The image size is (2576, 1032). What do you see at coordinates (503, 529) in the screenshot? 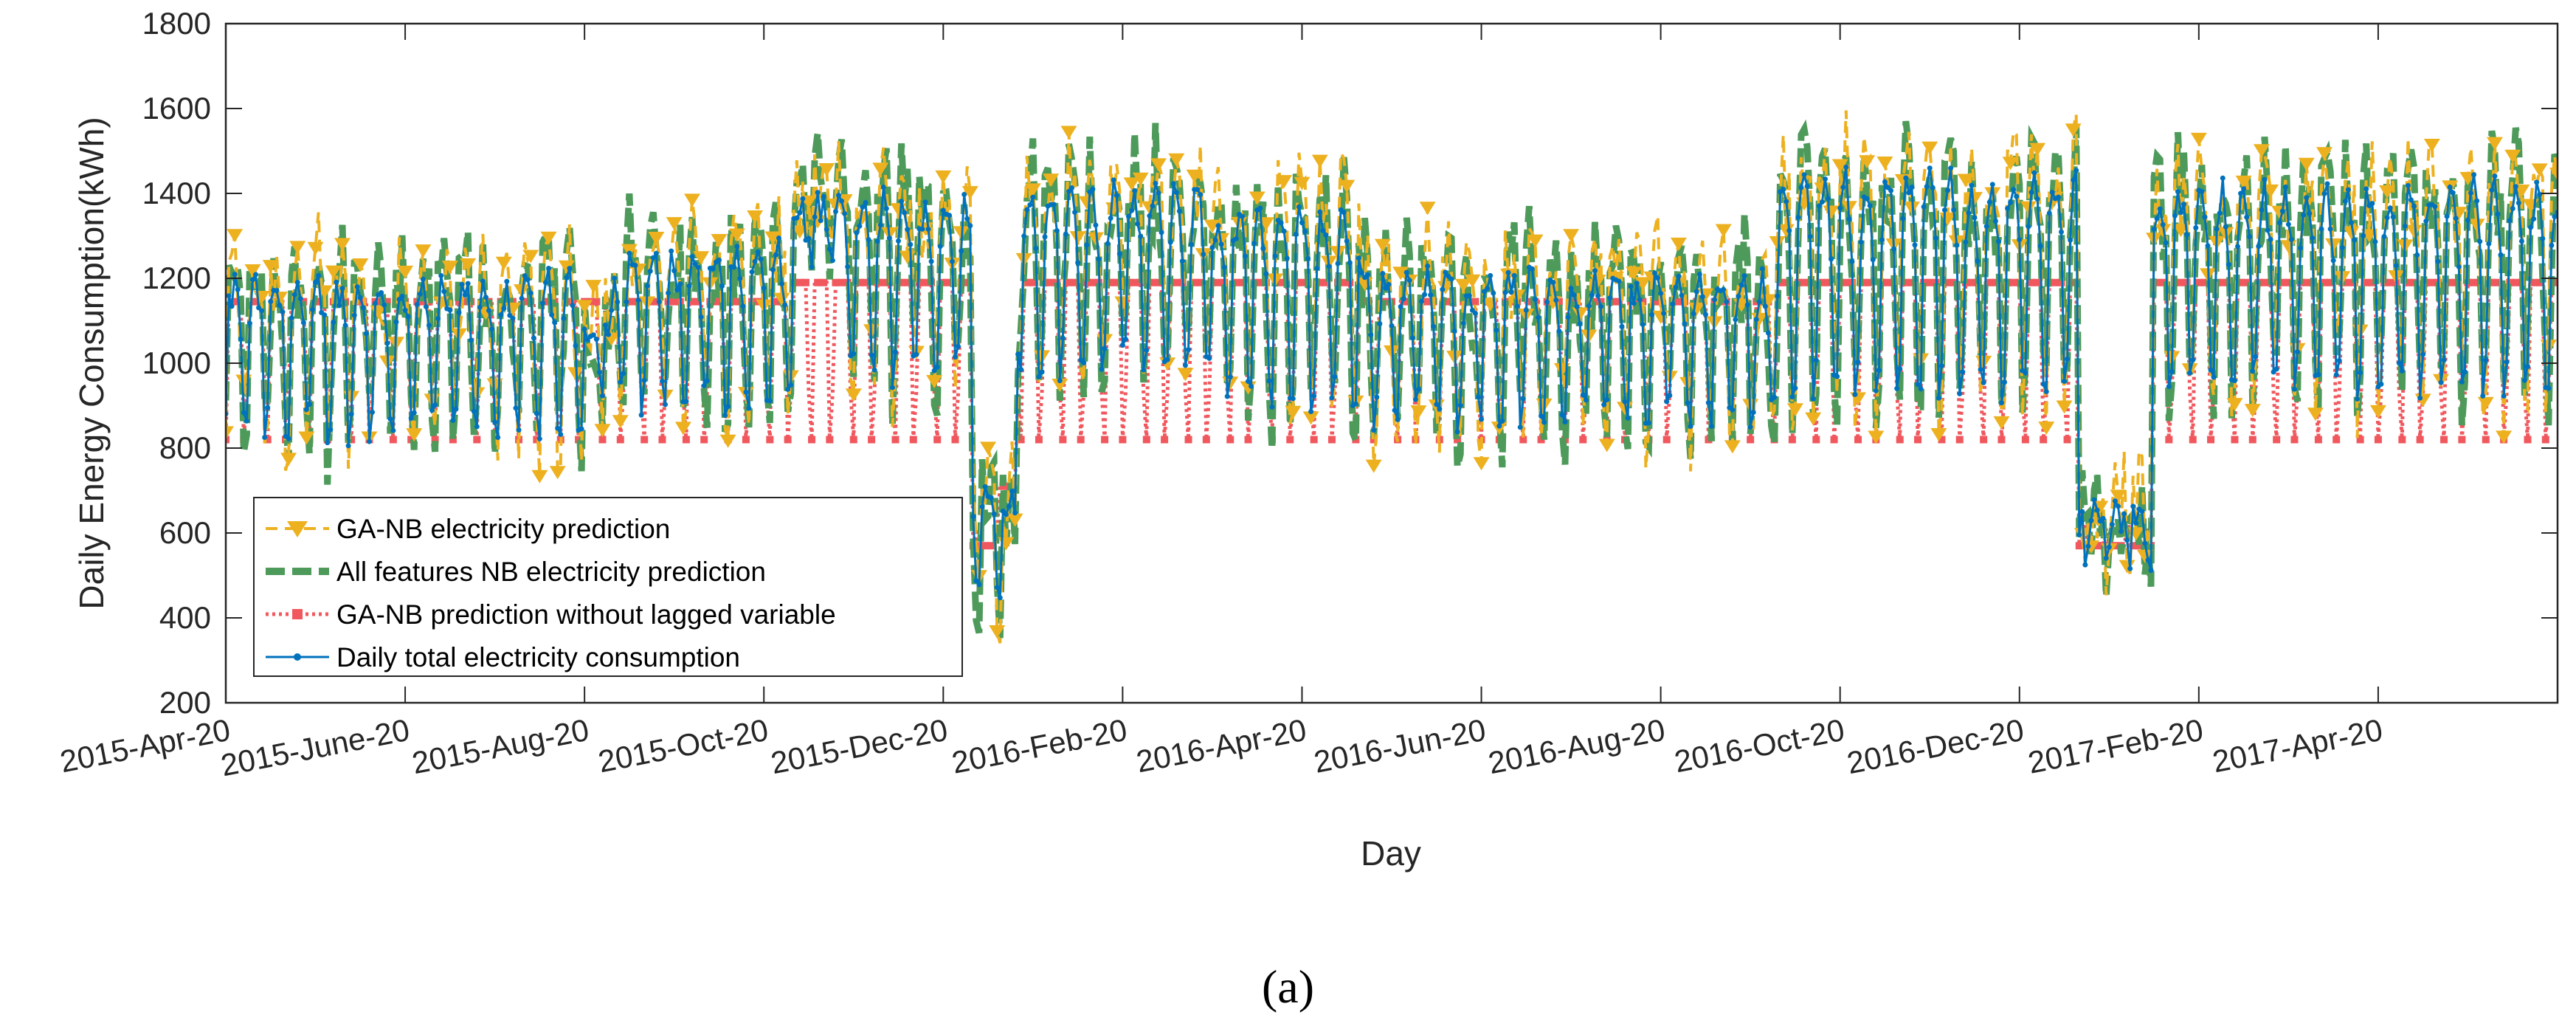
I see `legend-label-ga-nb: GA-NB electricity prediction` at bounding box center [503, 529].